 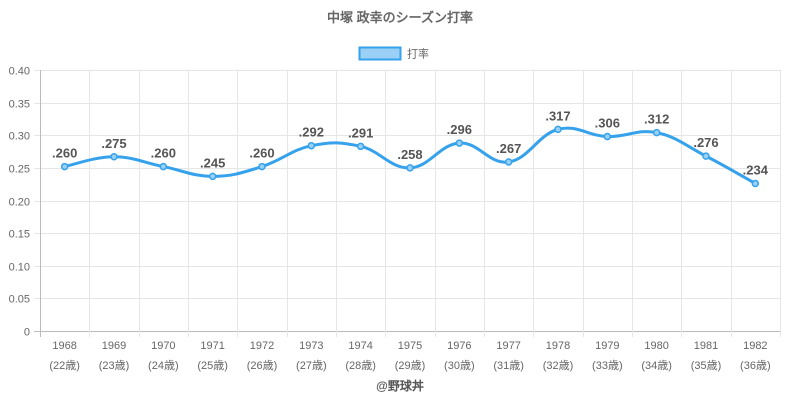 What do you see at coordinates (558, 365) in the screenshot?
I see `x-tick-sublabel: (32歳)` at bounding box center [558, 365].